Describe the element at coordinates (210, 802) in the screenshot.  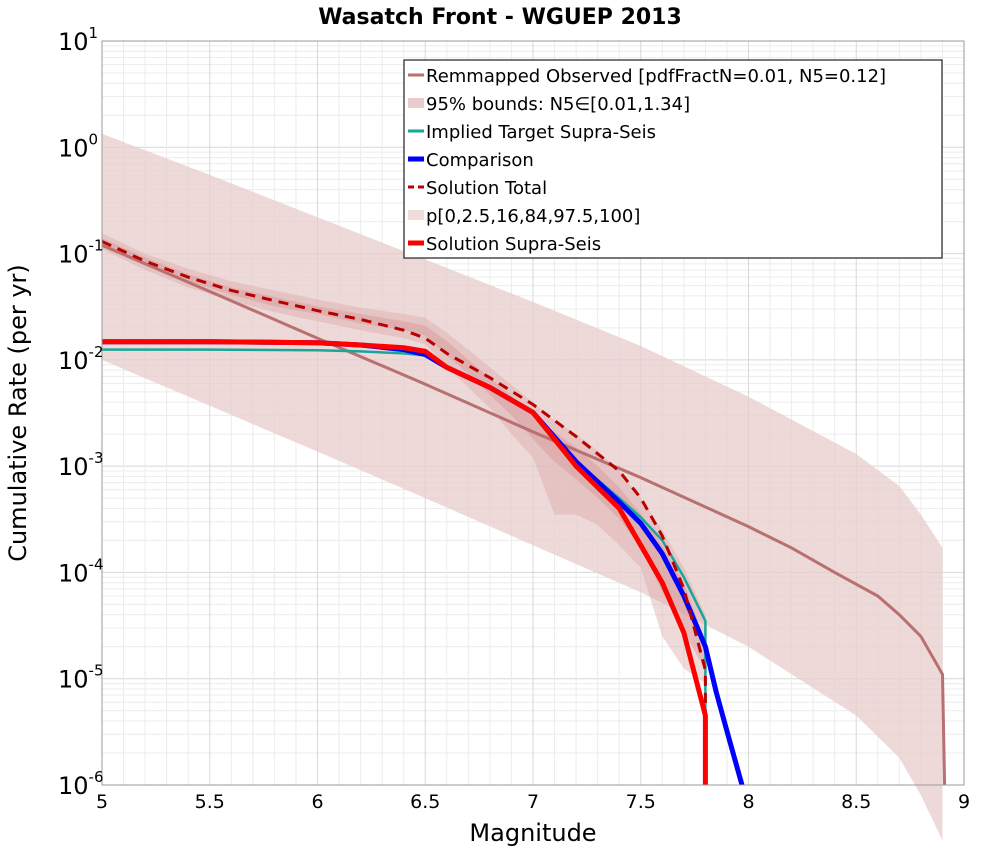
I see `x-tick-label: 5.5` at that location.